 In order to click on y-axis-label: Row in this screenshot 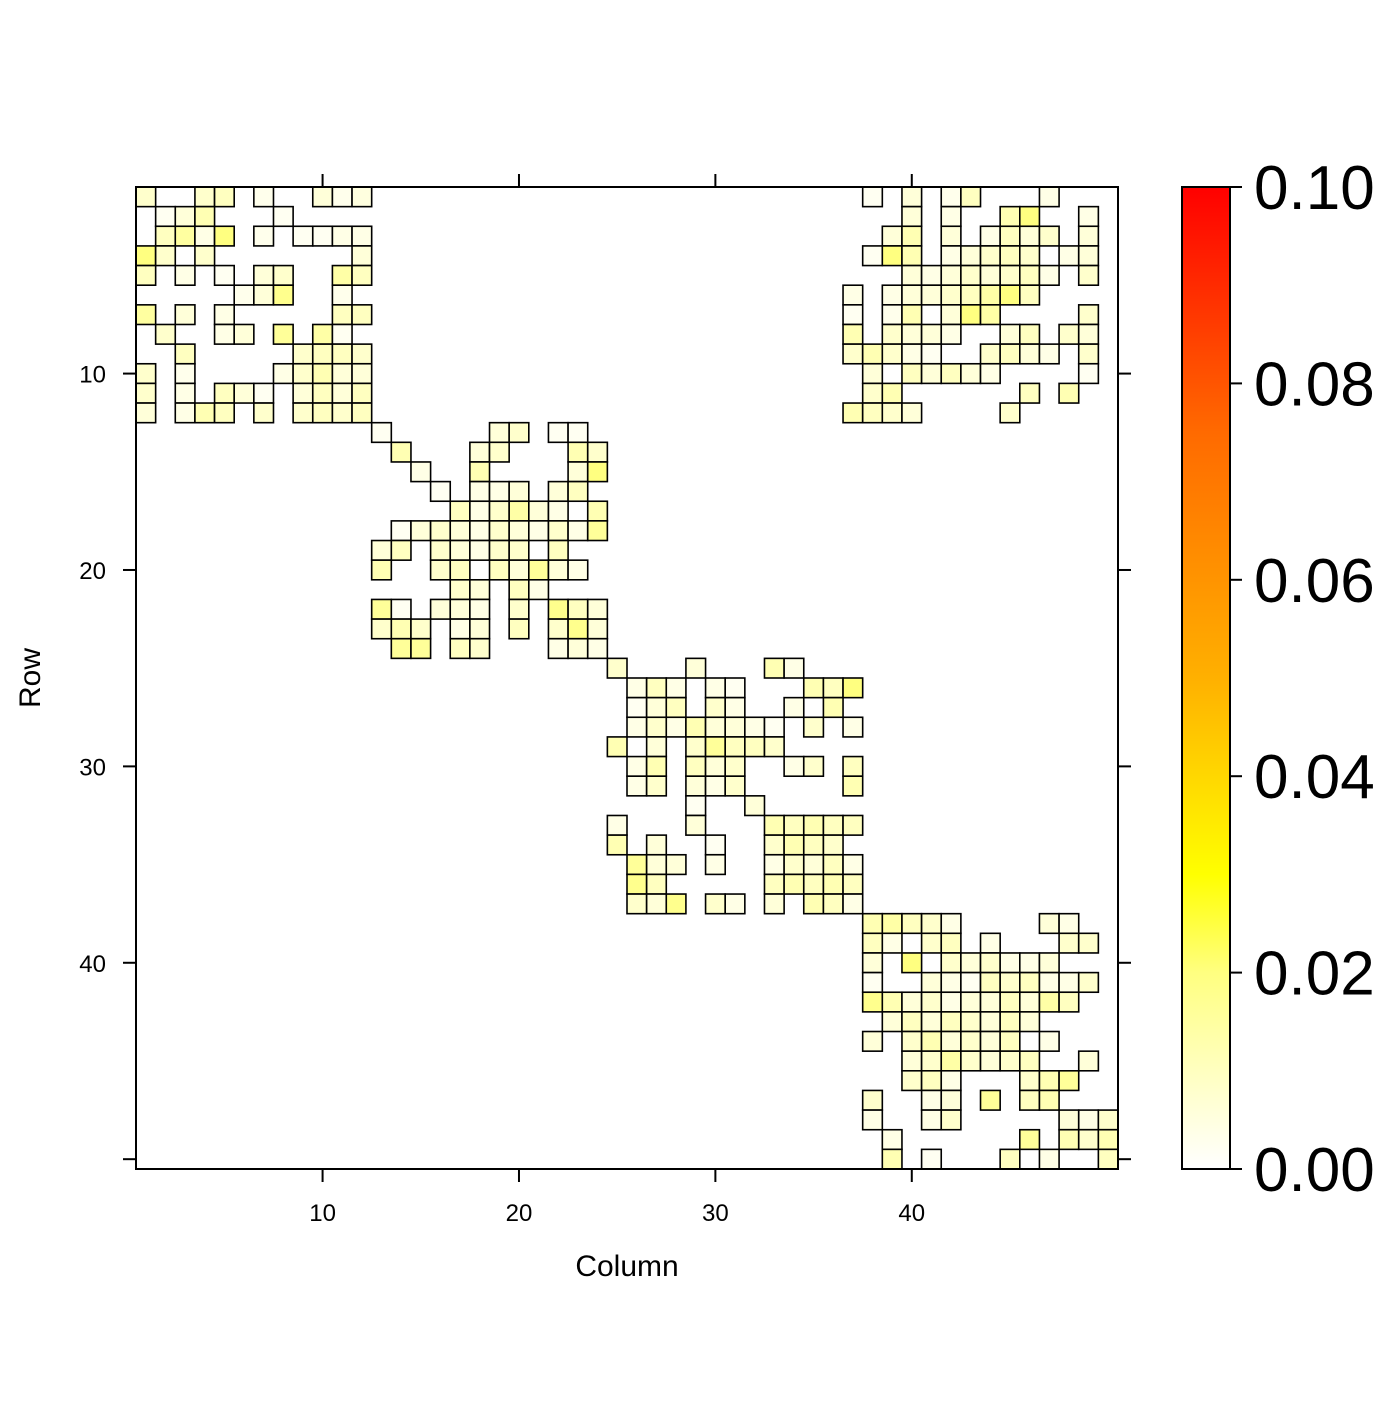, I will do `click(30, 678)`.